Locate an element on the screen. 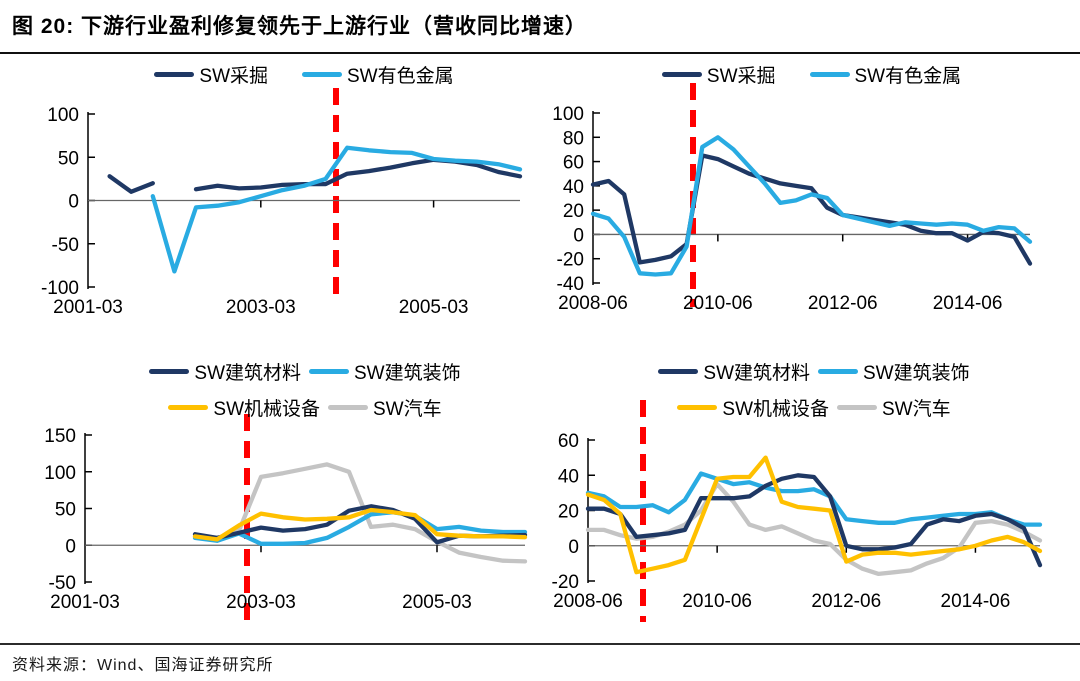  y-tick-label: 80 is located at coordinates (573, 138).